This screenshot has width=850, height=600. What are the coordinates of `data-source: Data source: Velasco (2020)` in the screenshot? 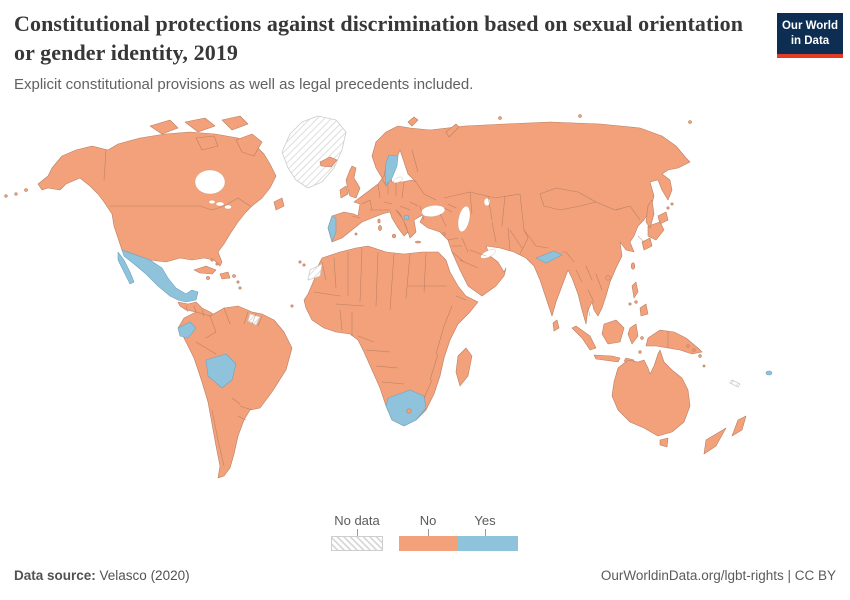 It's located at (102, 575).